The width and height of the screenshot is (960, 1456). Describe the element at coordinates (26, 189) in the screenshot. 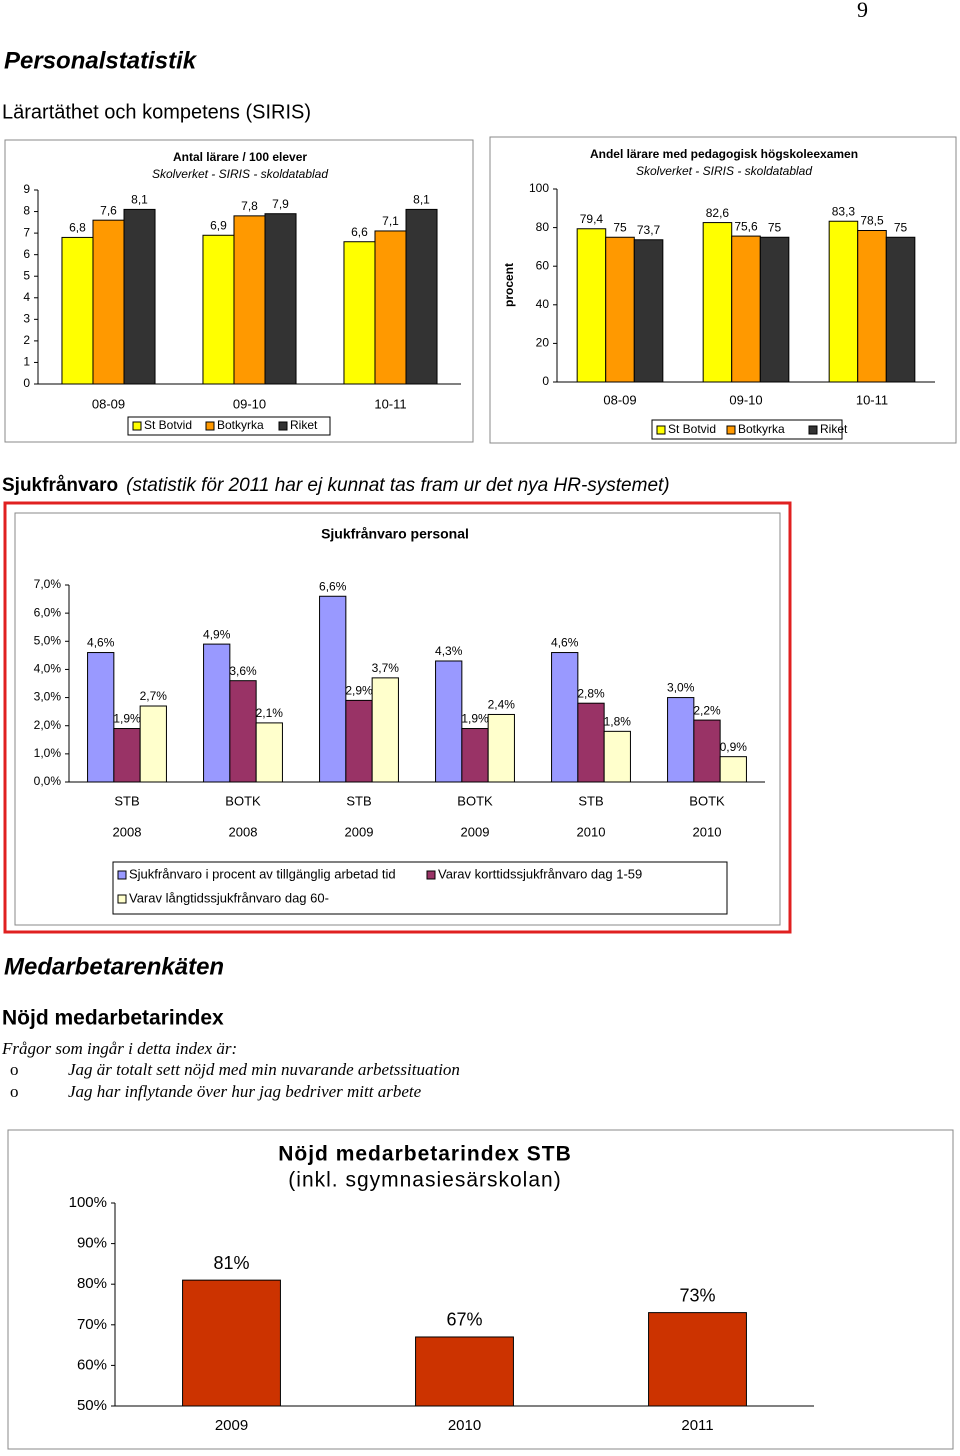

I see `y-tick-label: 9` at that location.